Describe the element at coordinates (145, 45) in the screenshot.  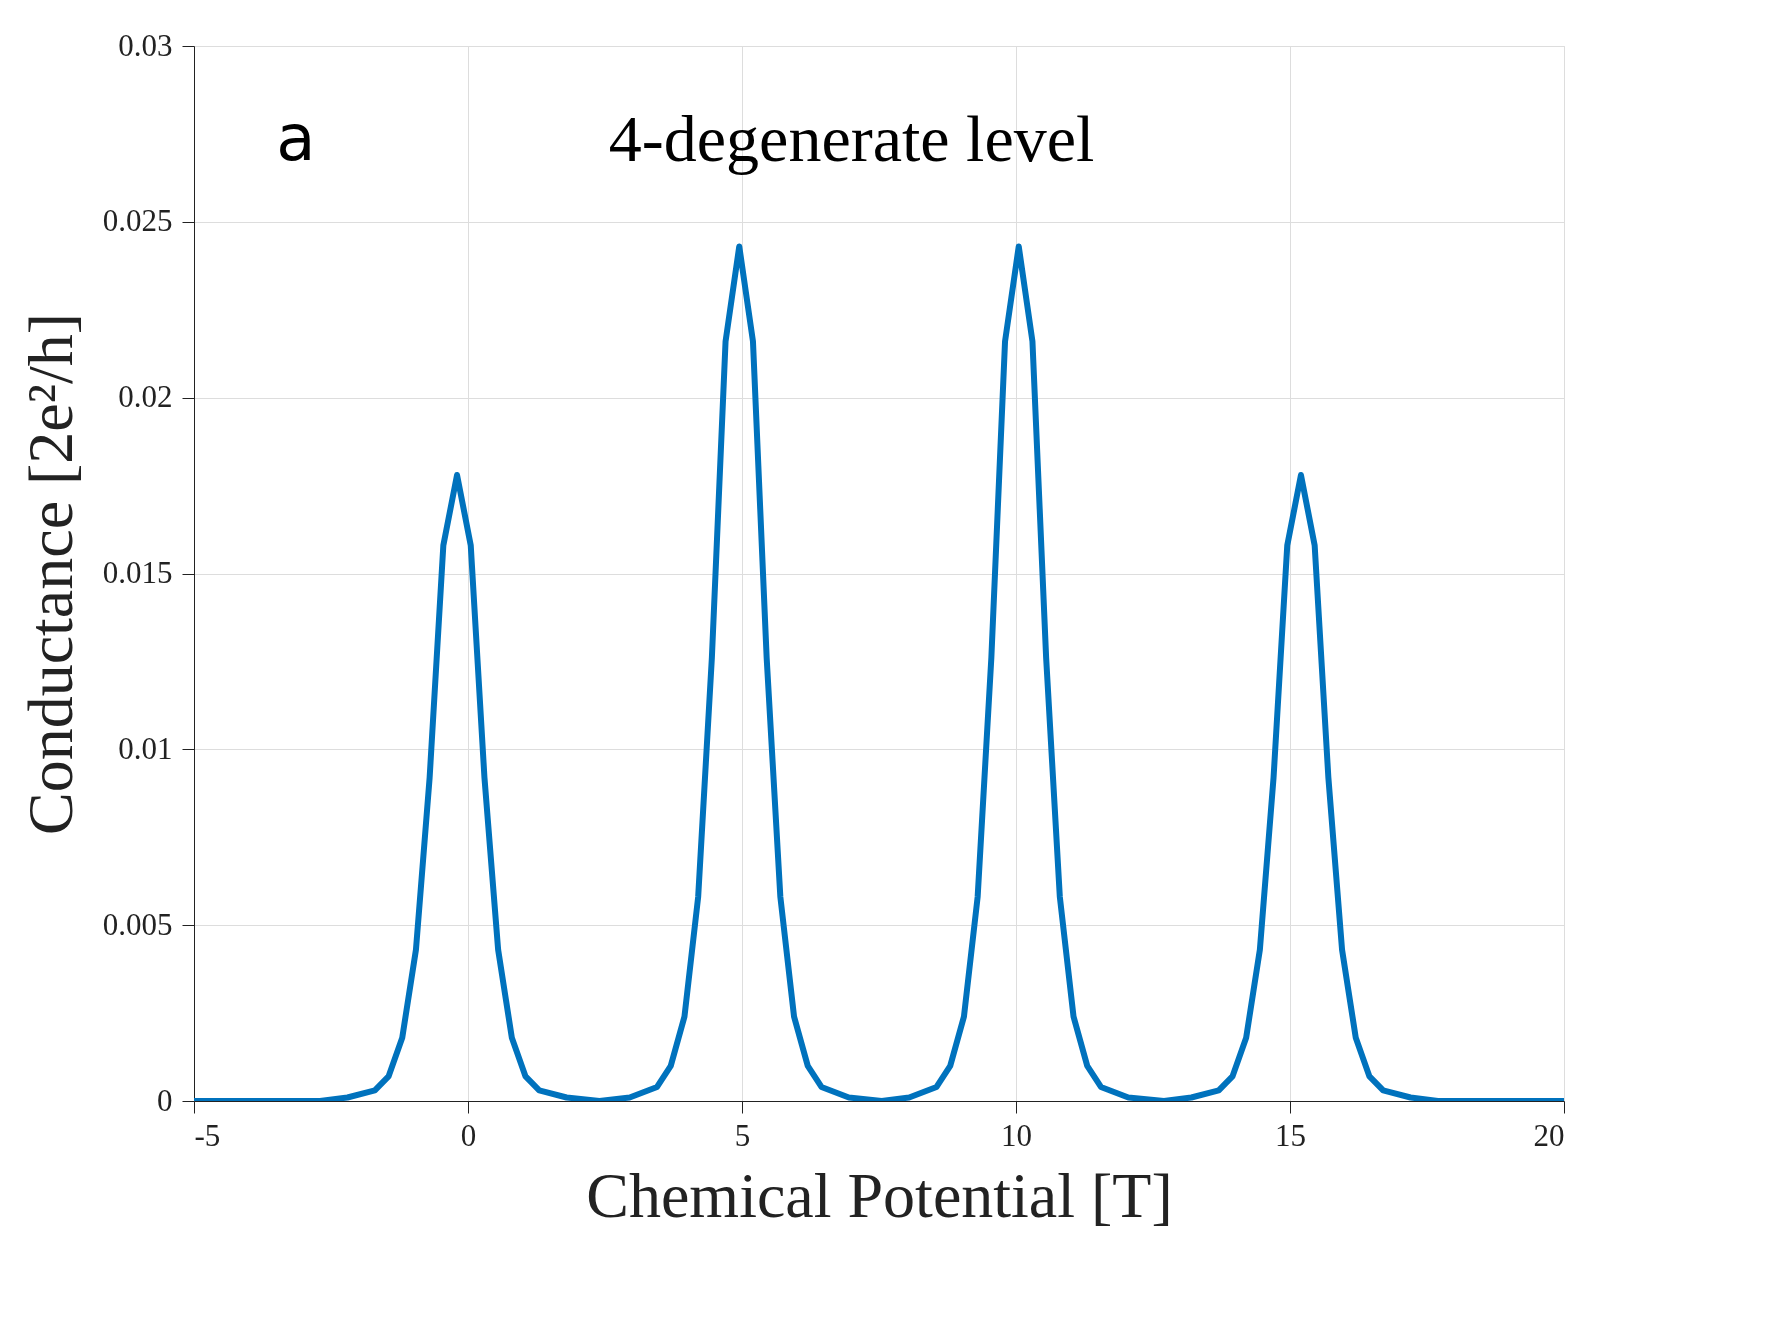
I see `y-tick-label: 0.03` at that location.